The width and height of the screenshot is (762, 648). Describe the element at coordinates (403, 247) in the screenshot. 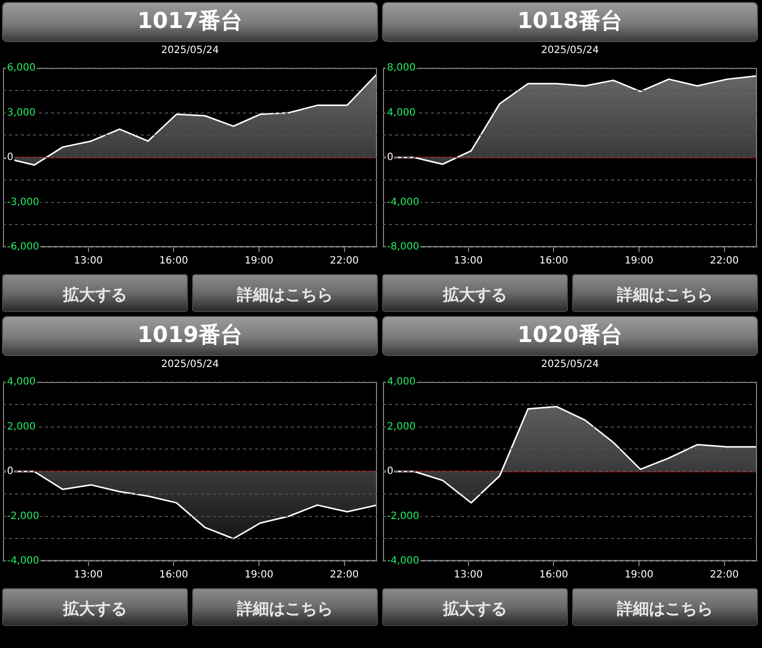

I see `y-tick-label: -8,000` at that location.